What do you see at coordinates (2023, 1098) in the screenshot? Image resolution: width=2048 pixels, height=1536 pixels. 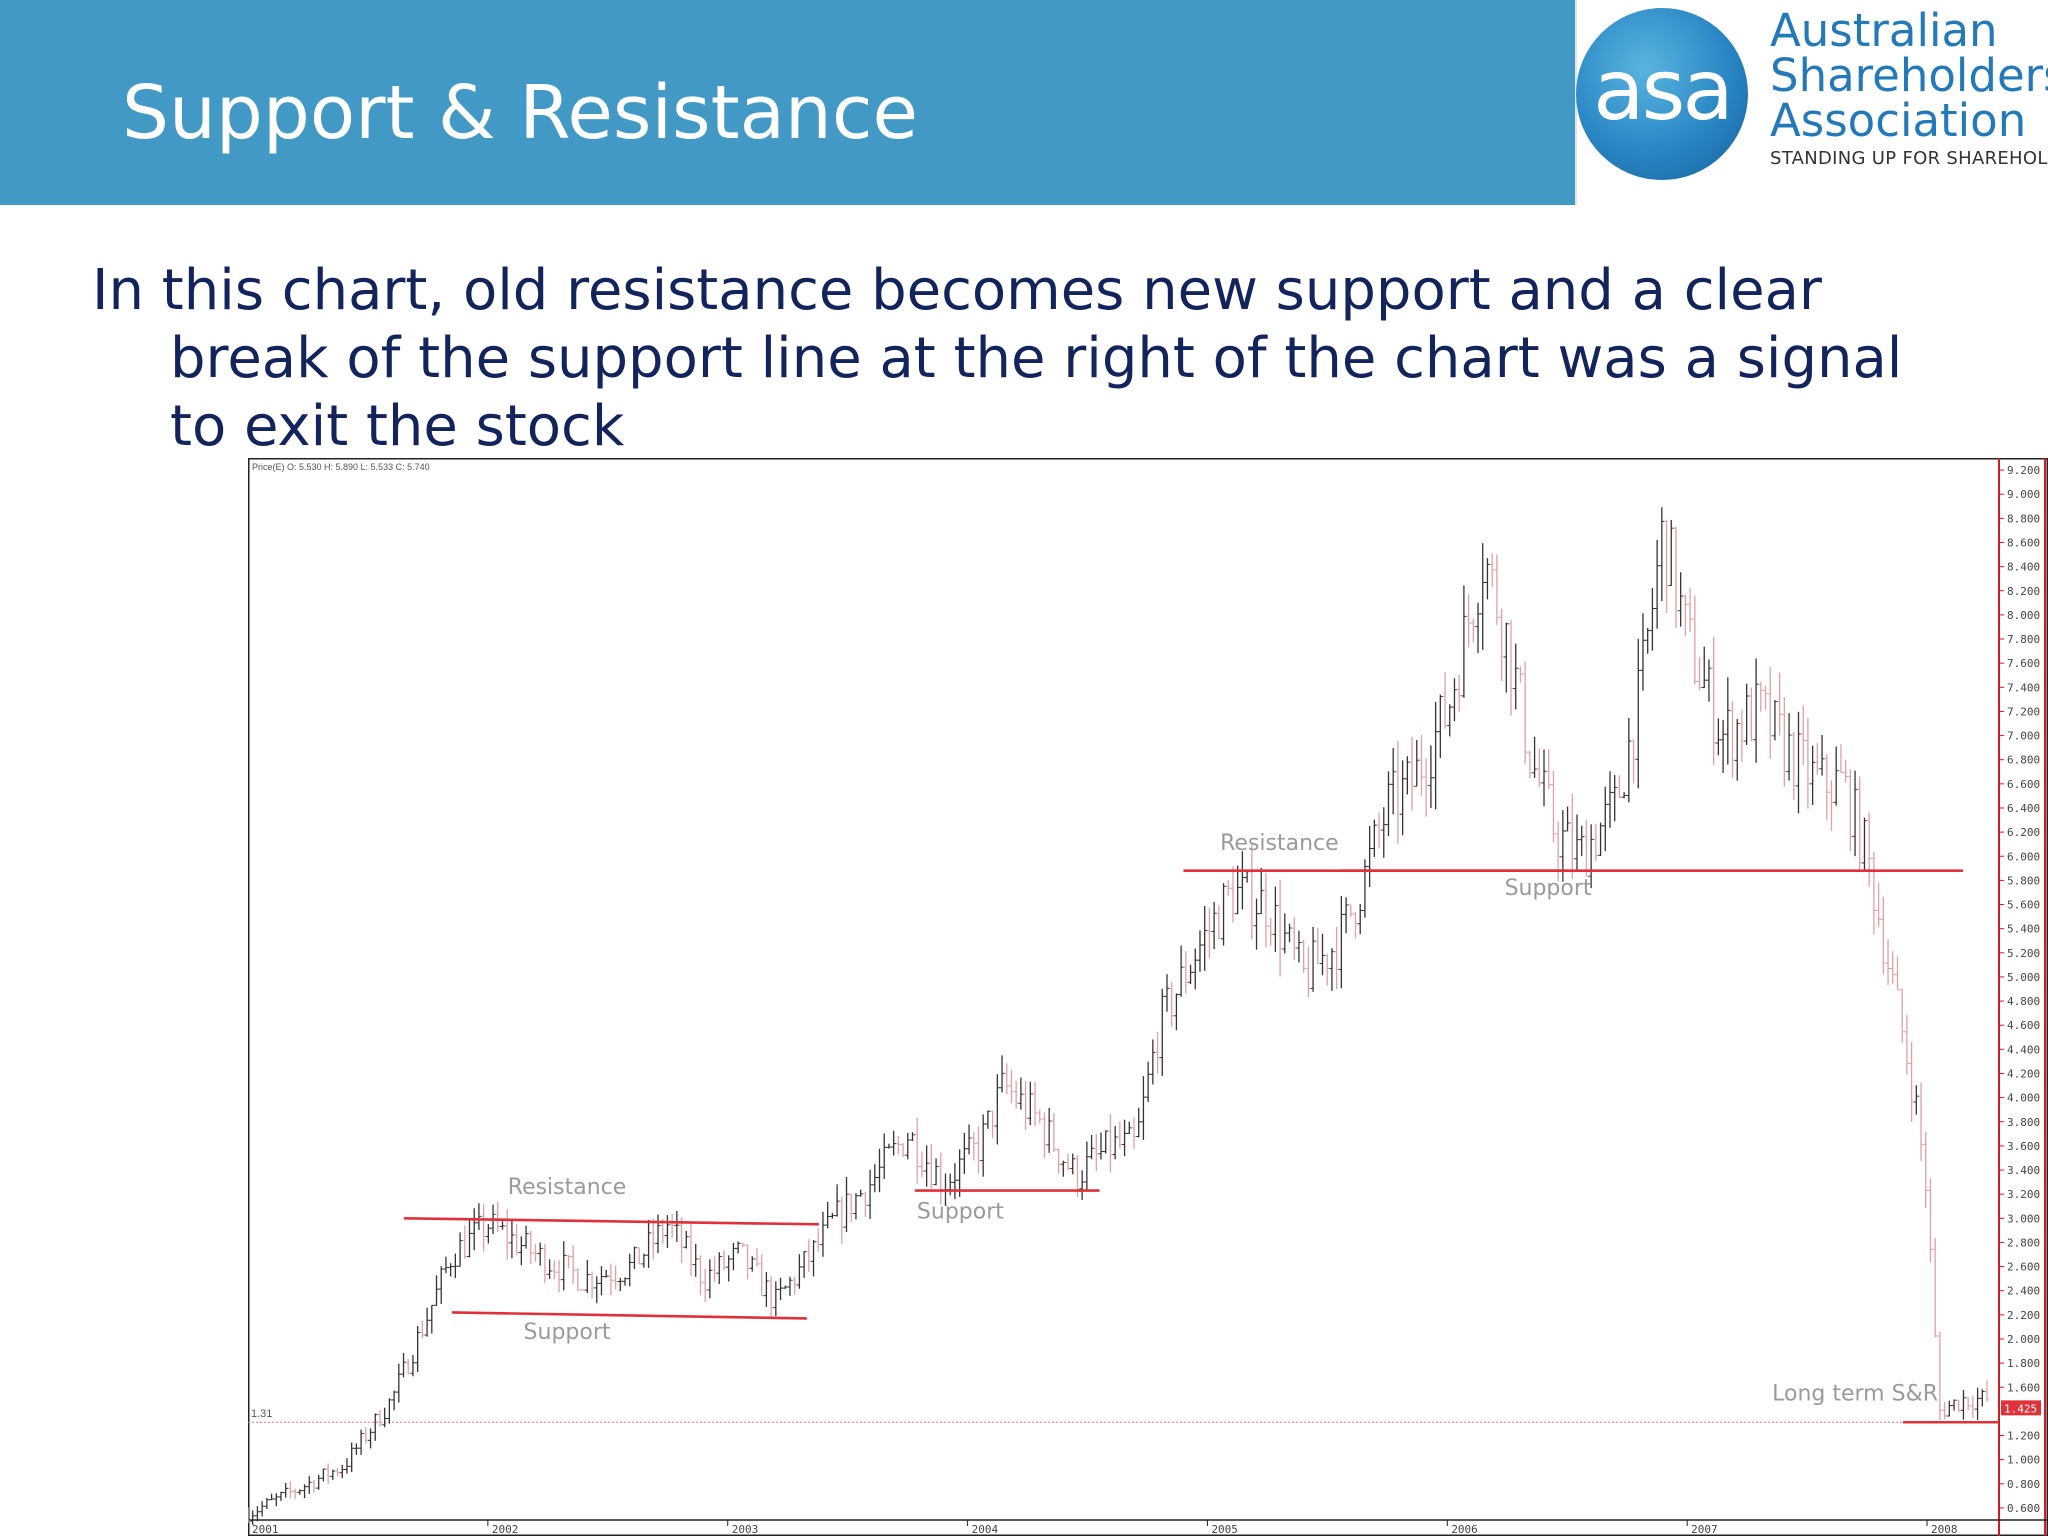 I see `y-tick-label: 4.000` at bounding box center [2023, 1098].